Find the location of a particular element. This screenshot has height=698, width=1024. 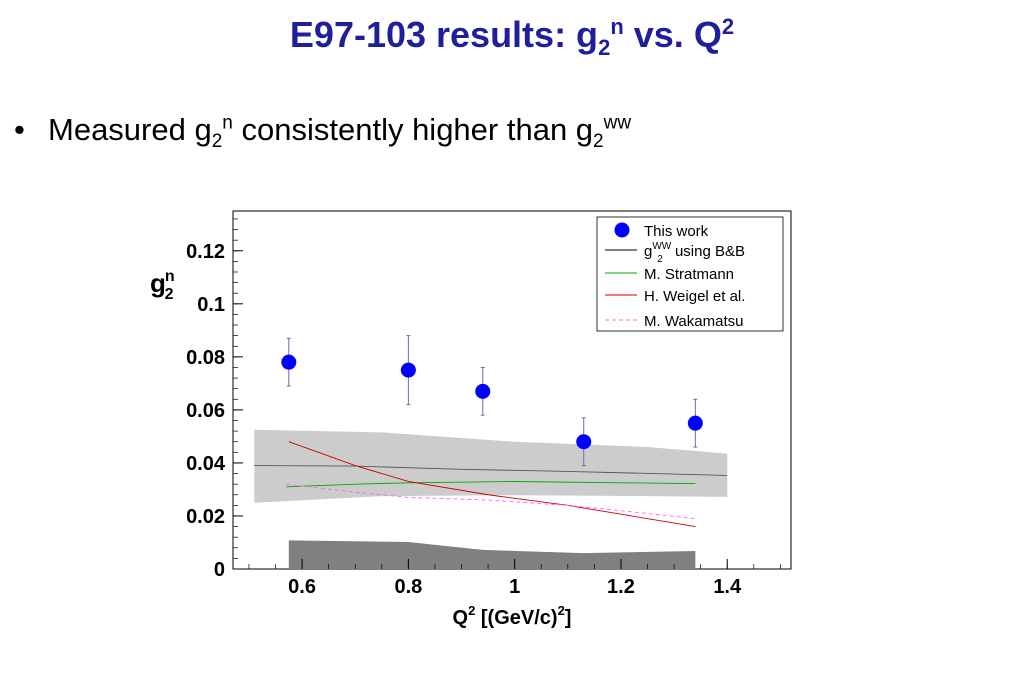

y-tick-label: 0 is located at coordinates (219, 570).